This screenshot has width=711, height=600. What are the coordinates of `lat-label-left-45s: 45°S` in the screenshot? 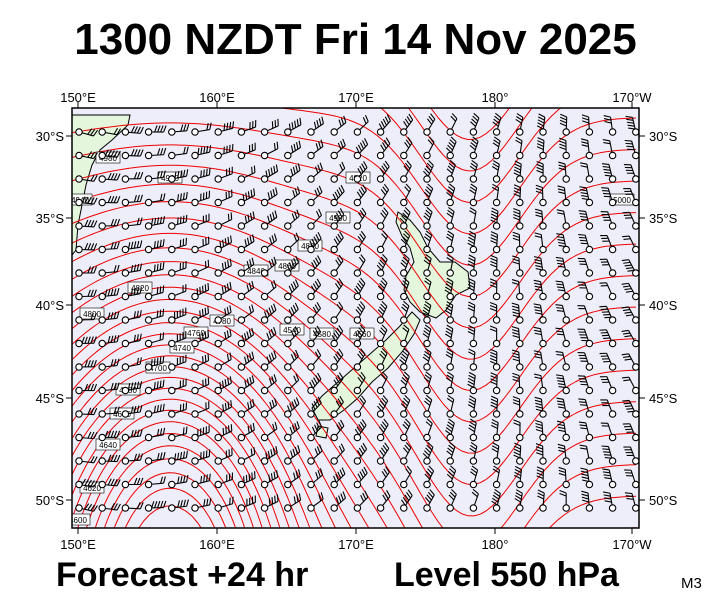 It's located at (50, 398).